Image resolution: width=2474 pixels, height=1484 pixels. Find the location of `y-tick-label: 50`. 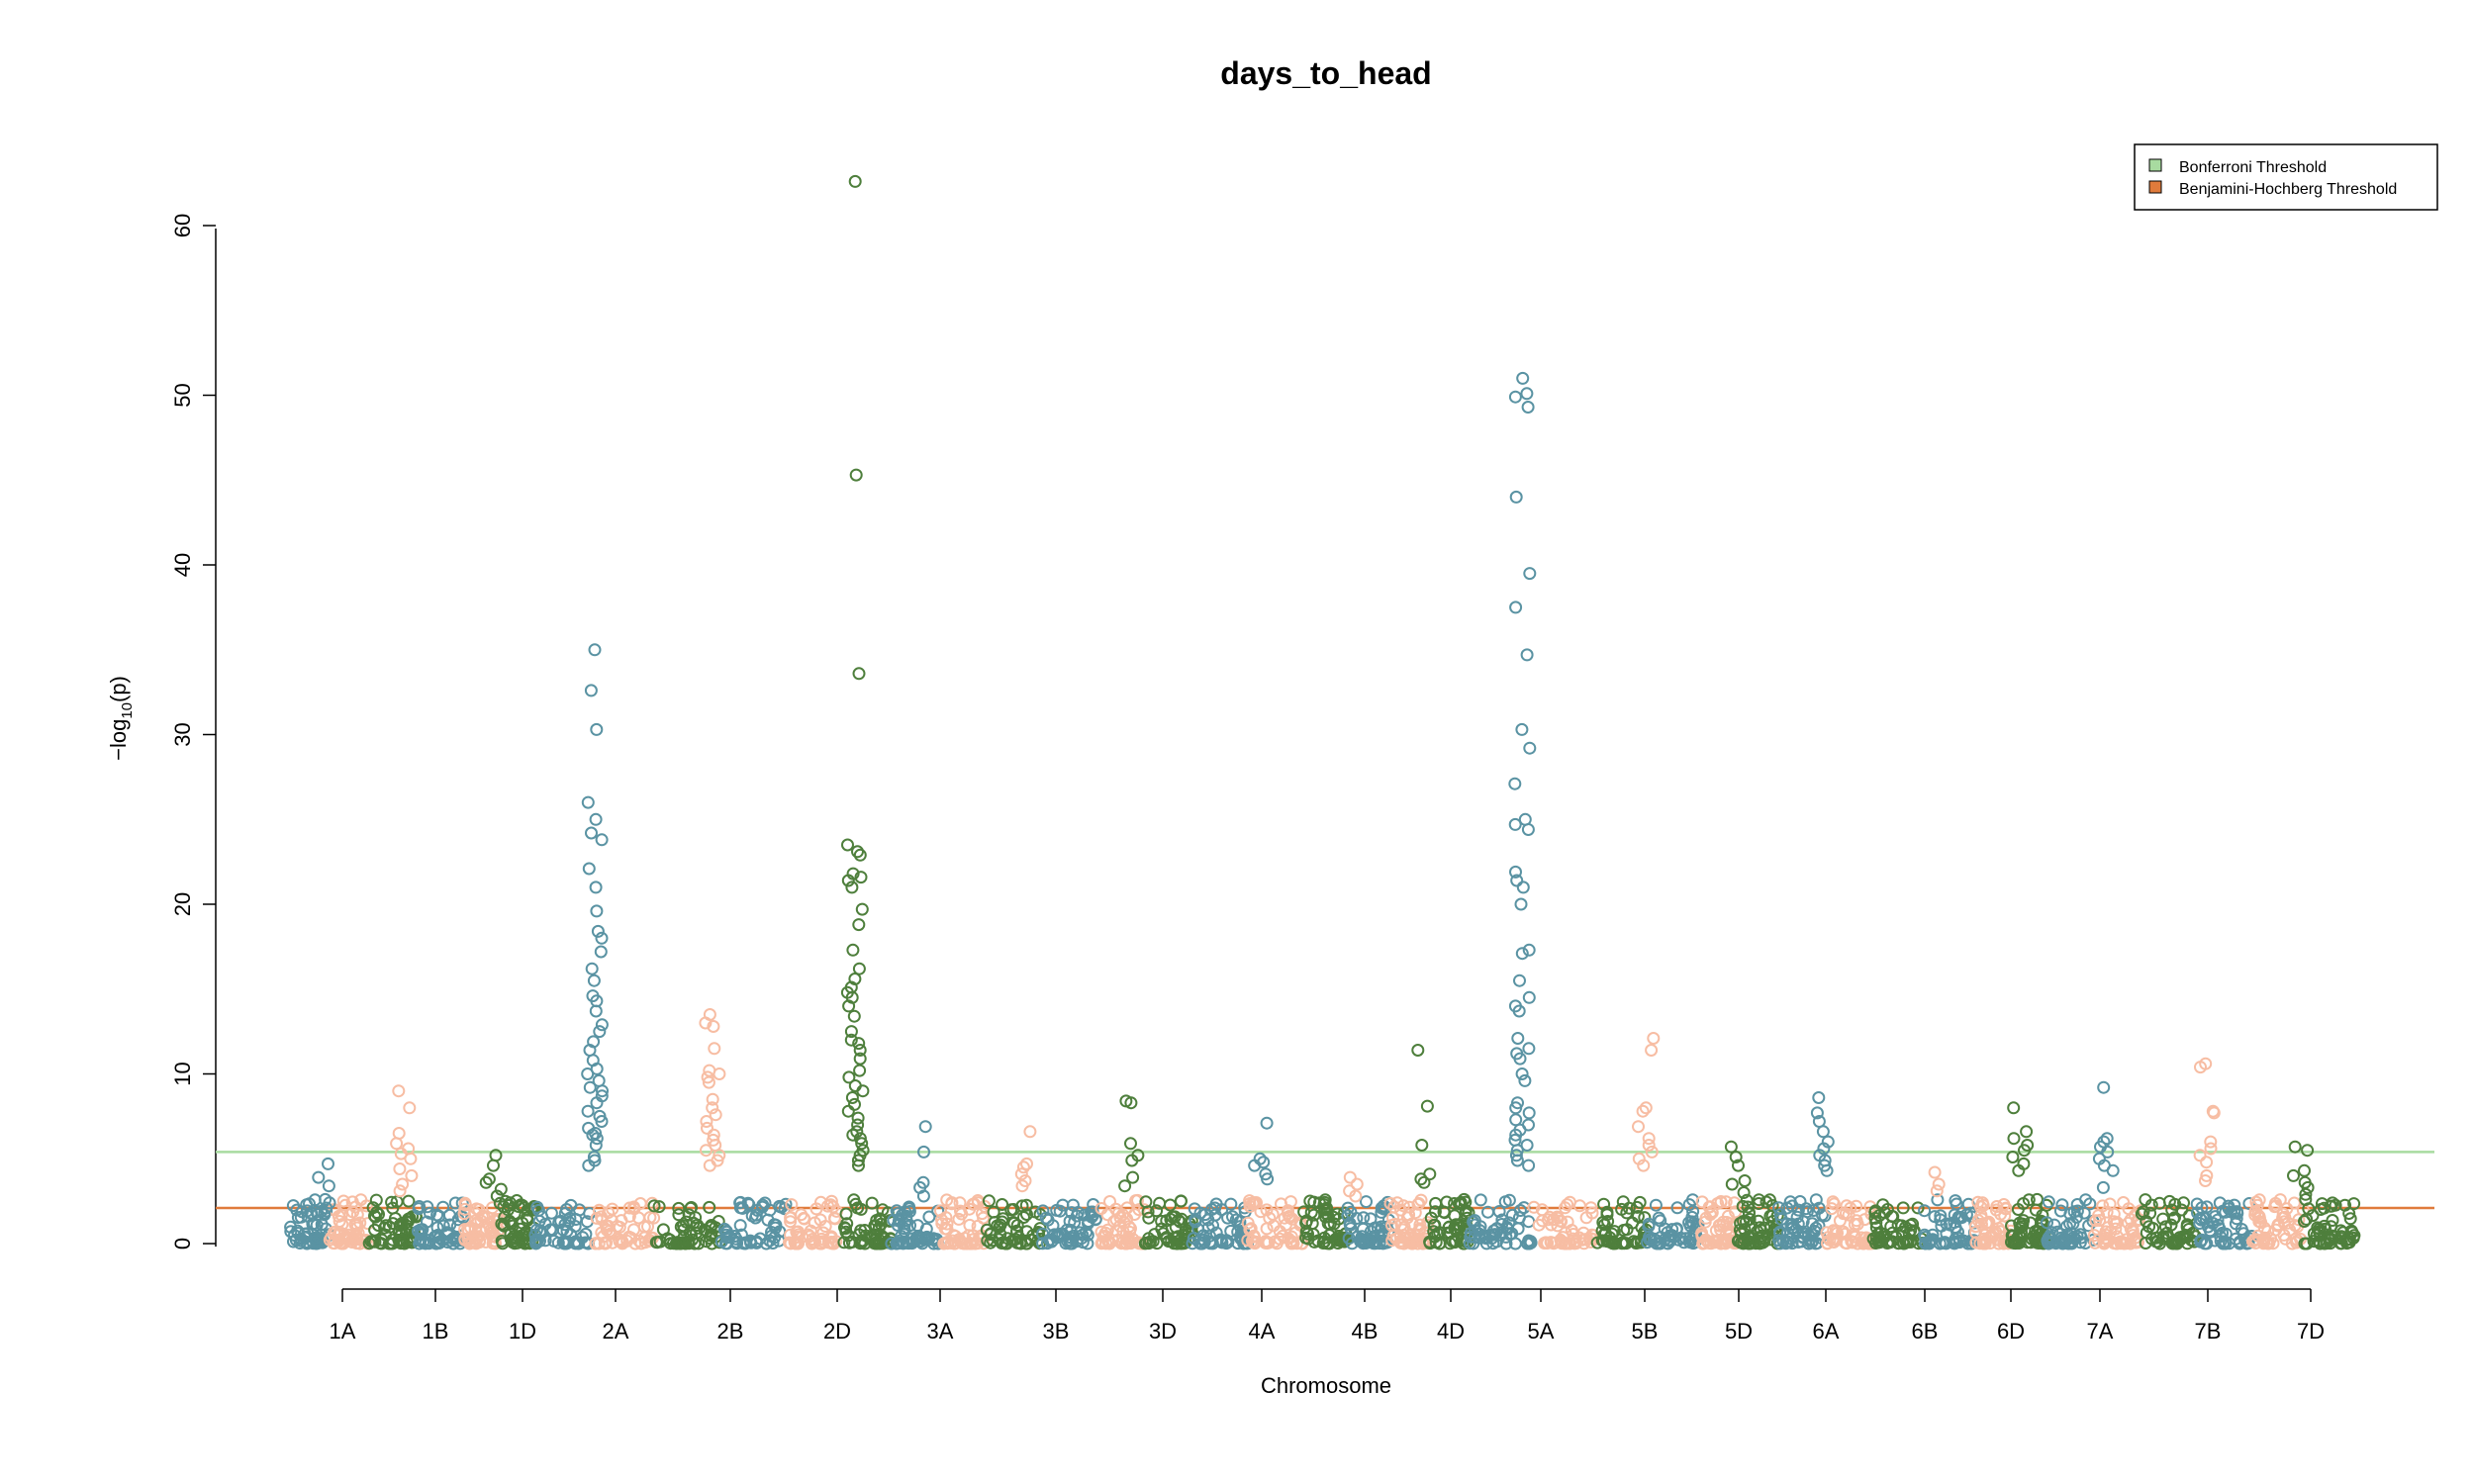

y-tick-label: 50 is located at coordinates (182, 395).